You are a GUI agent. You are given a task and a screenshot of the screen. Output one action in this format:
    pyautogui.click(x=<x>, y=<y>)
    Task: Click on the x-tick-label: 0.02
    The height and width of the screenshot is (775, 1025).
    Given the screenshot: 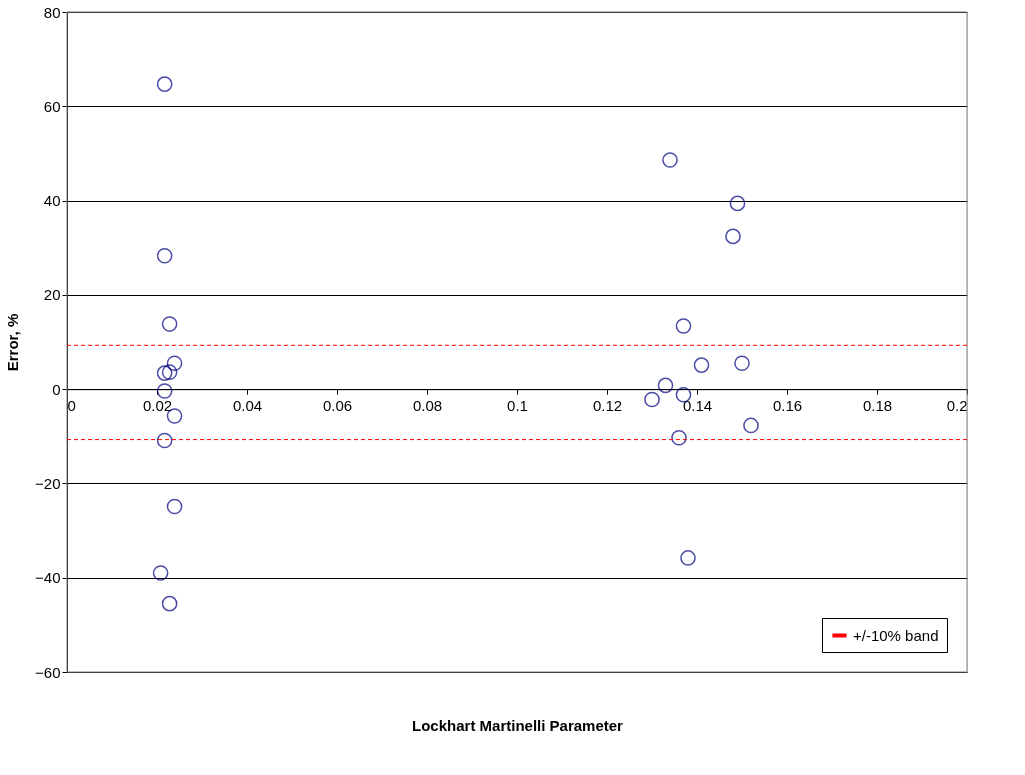 What is the action you would take?
    pyautogui.click(x=157, y=405)
    